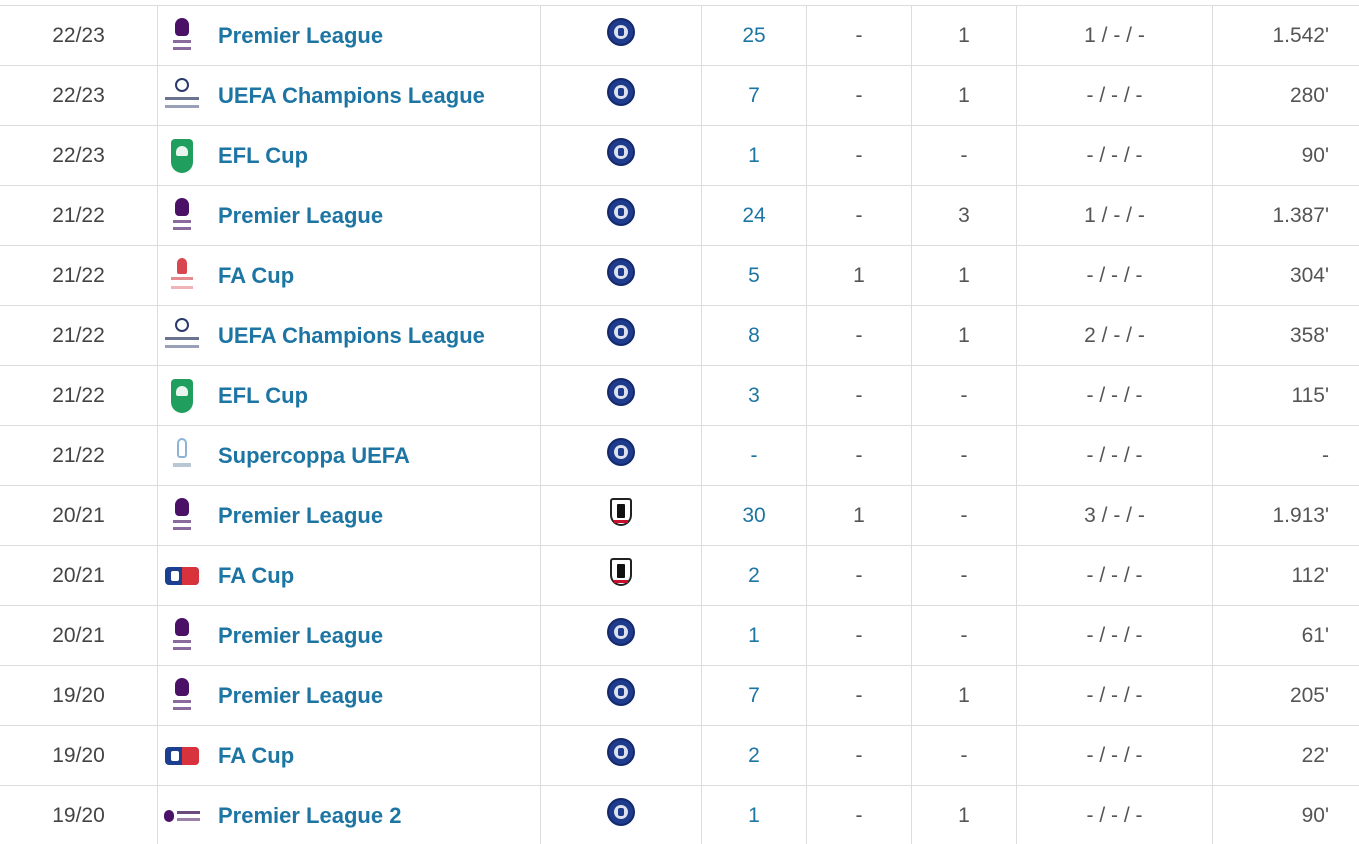 The height and width of the screenshot is (844, 1359). What do you see at coordinates (1315, 755) in the screenshot?
I see `minutes-cell: 22'` at bounding box center [1315, 755].